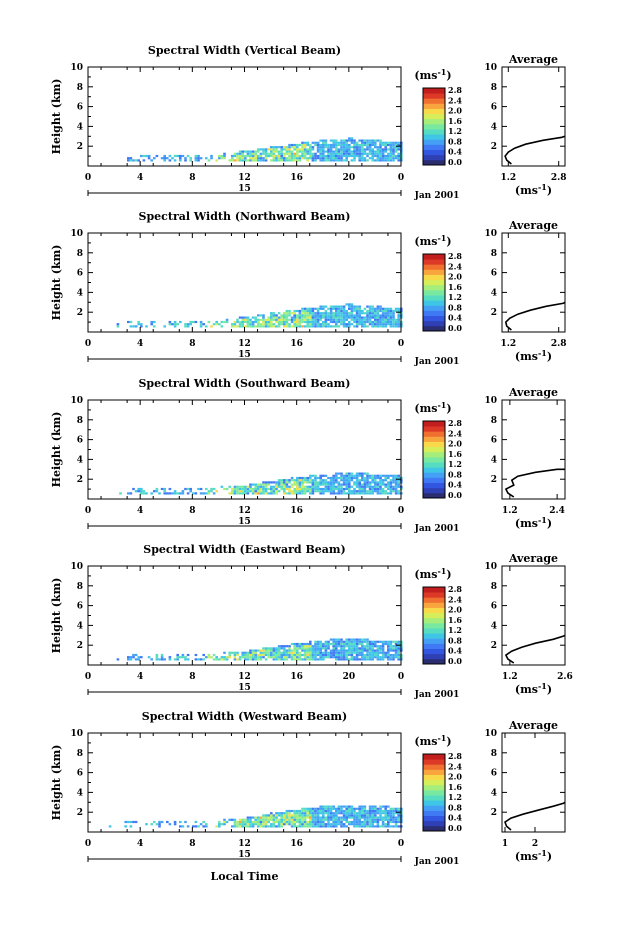 The height and width of the screenshot is (929, 624). What do you see at coordinates (533, 392) in the screenshot?
I see `profile-title: Average` at bounding box center [533, 392].